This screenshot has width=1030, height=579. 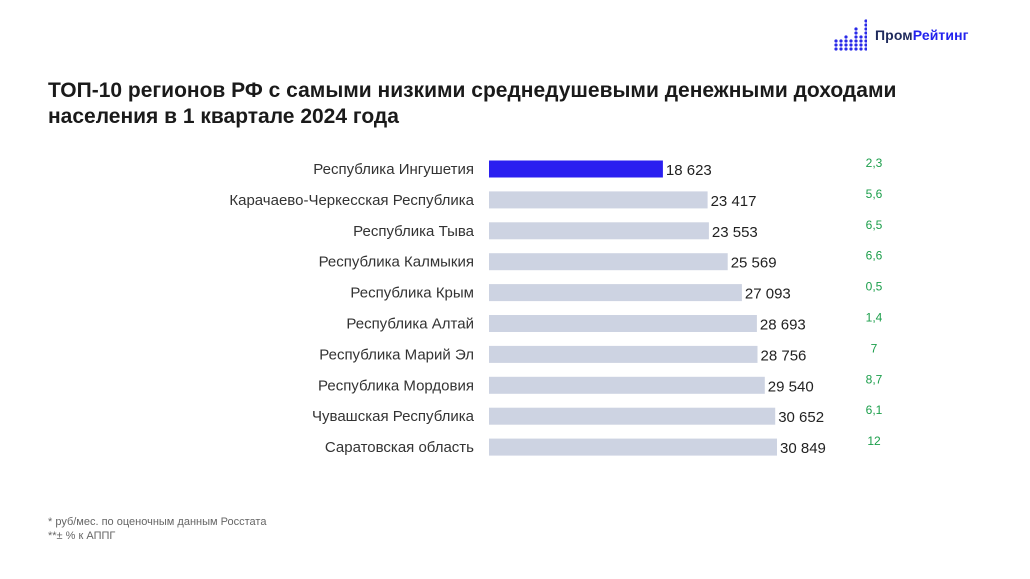 I want to click on value-label: 23 553, so click(x=735, y=232).